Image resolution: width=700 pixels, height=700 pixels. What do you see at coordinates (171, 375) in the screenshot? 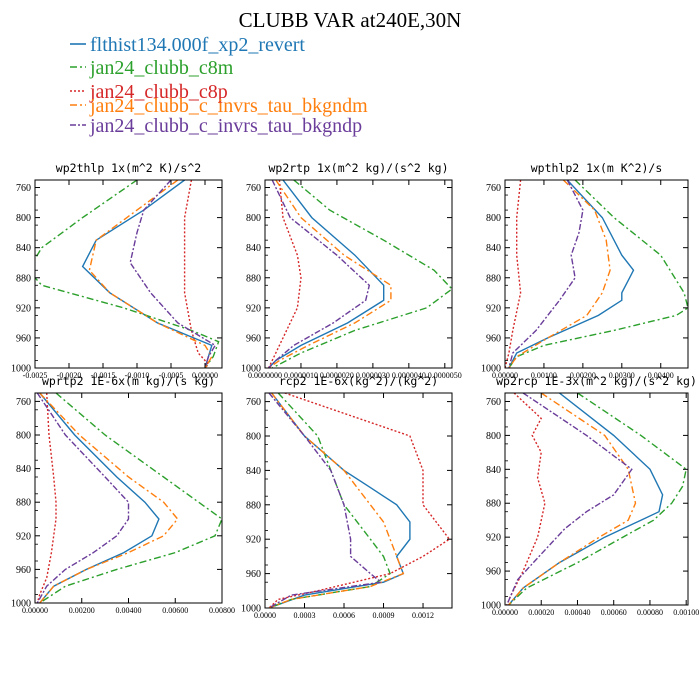
I see `x-tick-label: -0.0005` at bounding box center [171, 375].